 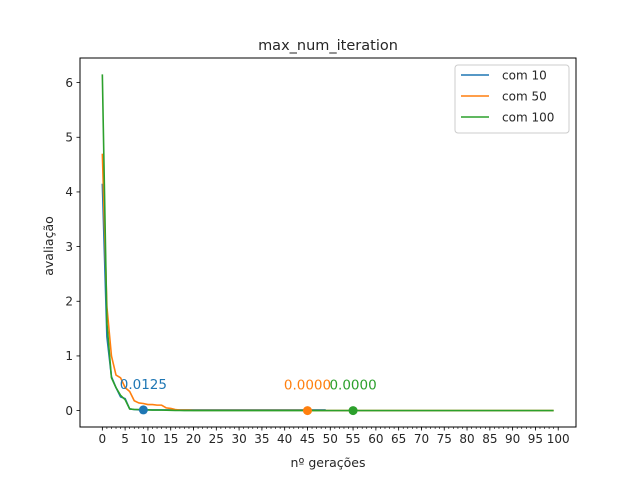 What do you see at coordinates (284, 439) in the screenshot?
I see `x-tick-label: 40` at bounding box center [284, 439].